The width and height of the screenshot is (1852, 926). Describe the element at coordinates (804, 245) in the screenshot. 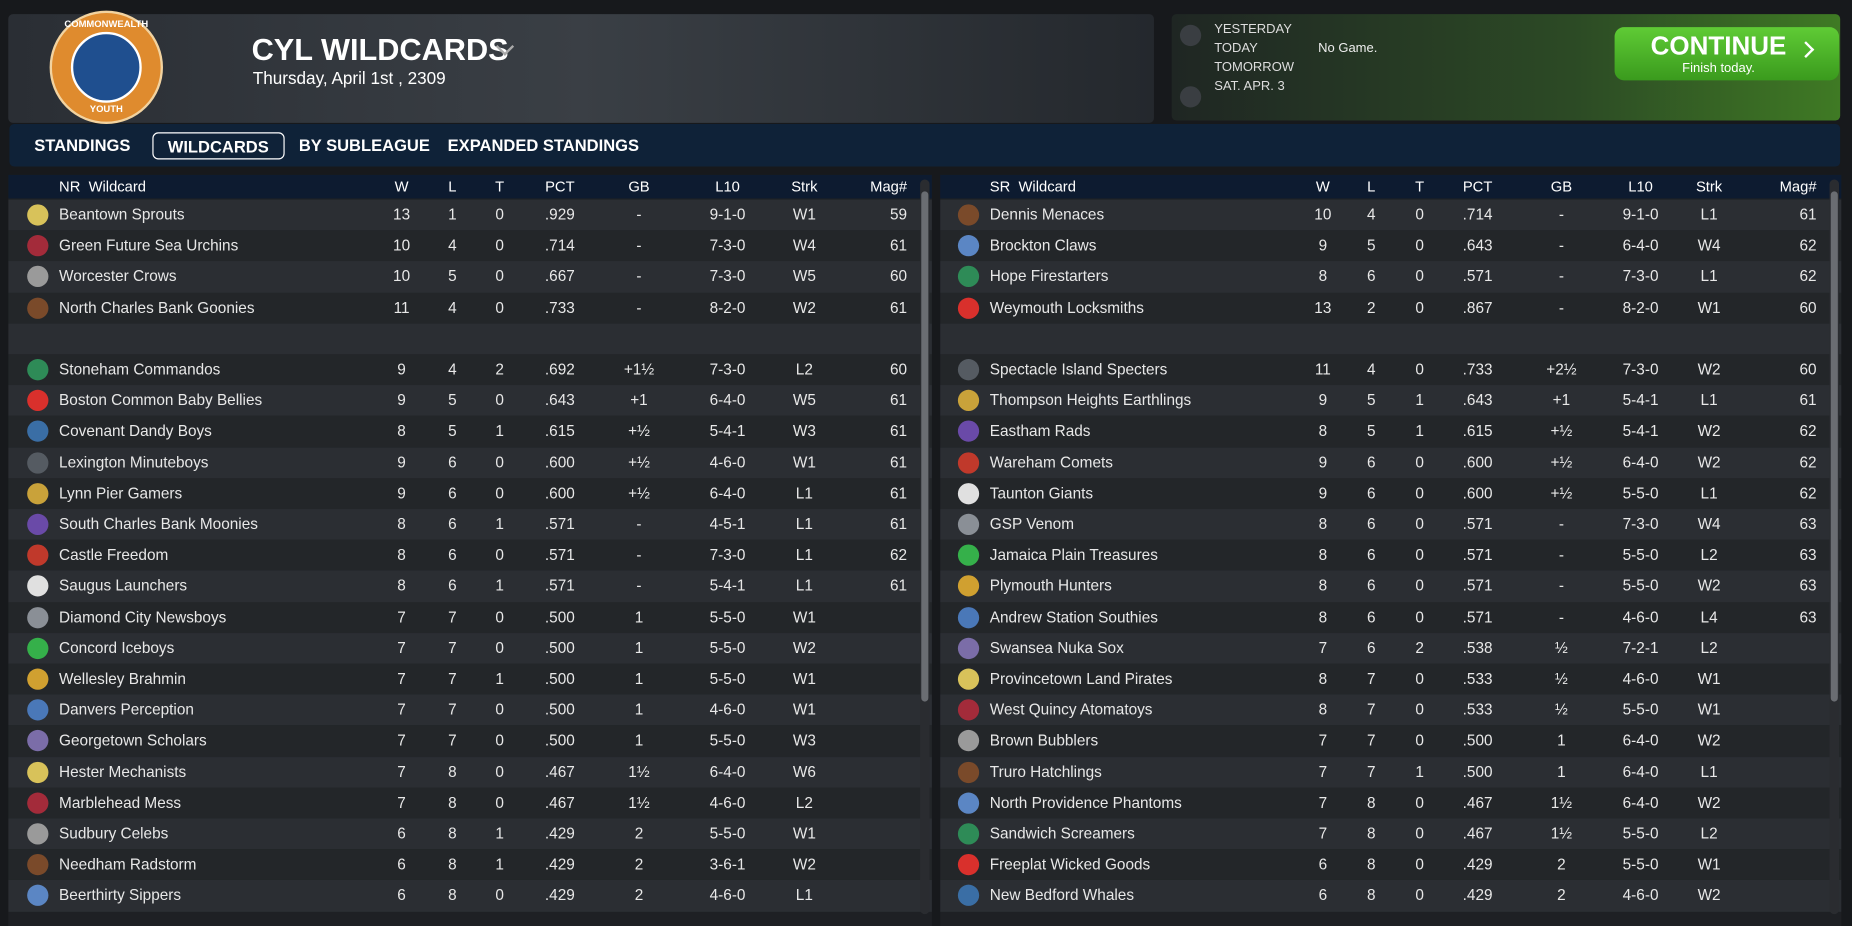

I see `stat-cell: W4` at that location.